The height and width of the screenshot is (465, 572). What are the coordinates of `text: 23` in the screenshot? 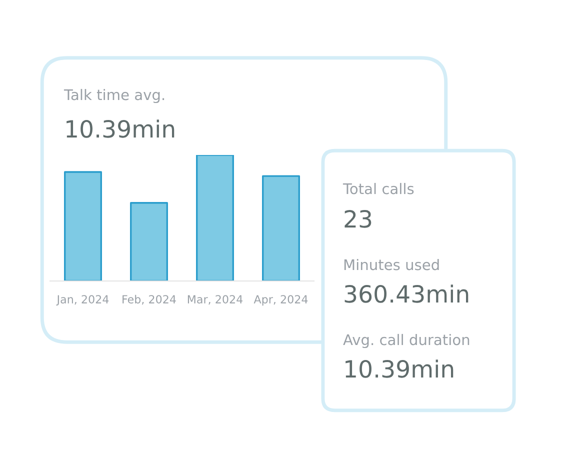 It's located at (358, 219).